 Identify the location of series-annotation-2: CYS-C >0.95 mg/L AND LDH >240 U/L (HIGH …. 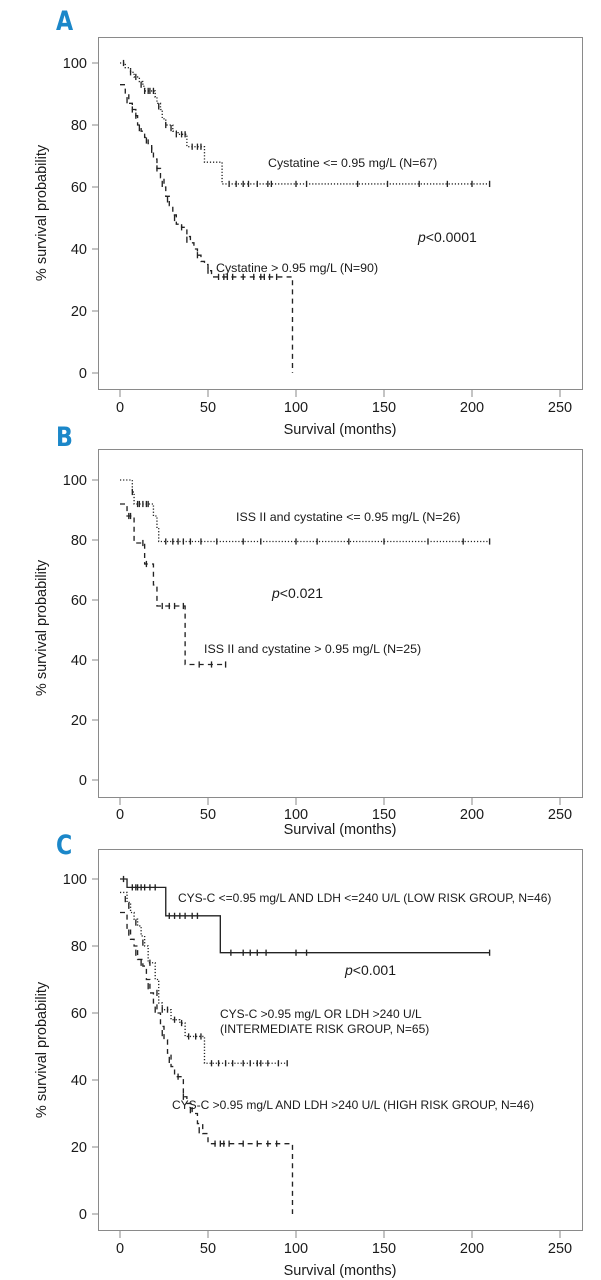
(353, 1105).